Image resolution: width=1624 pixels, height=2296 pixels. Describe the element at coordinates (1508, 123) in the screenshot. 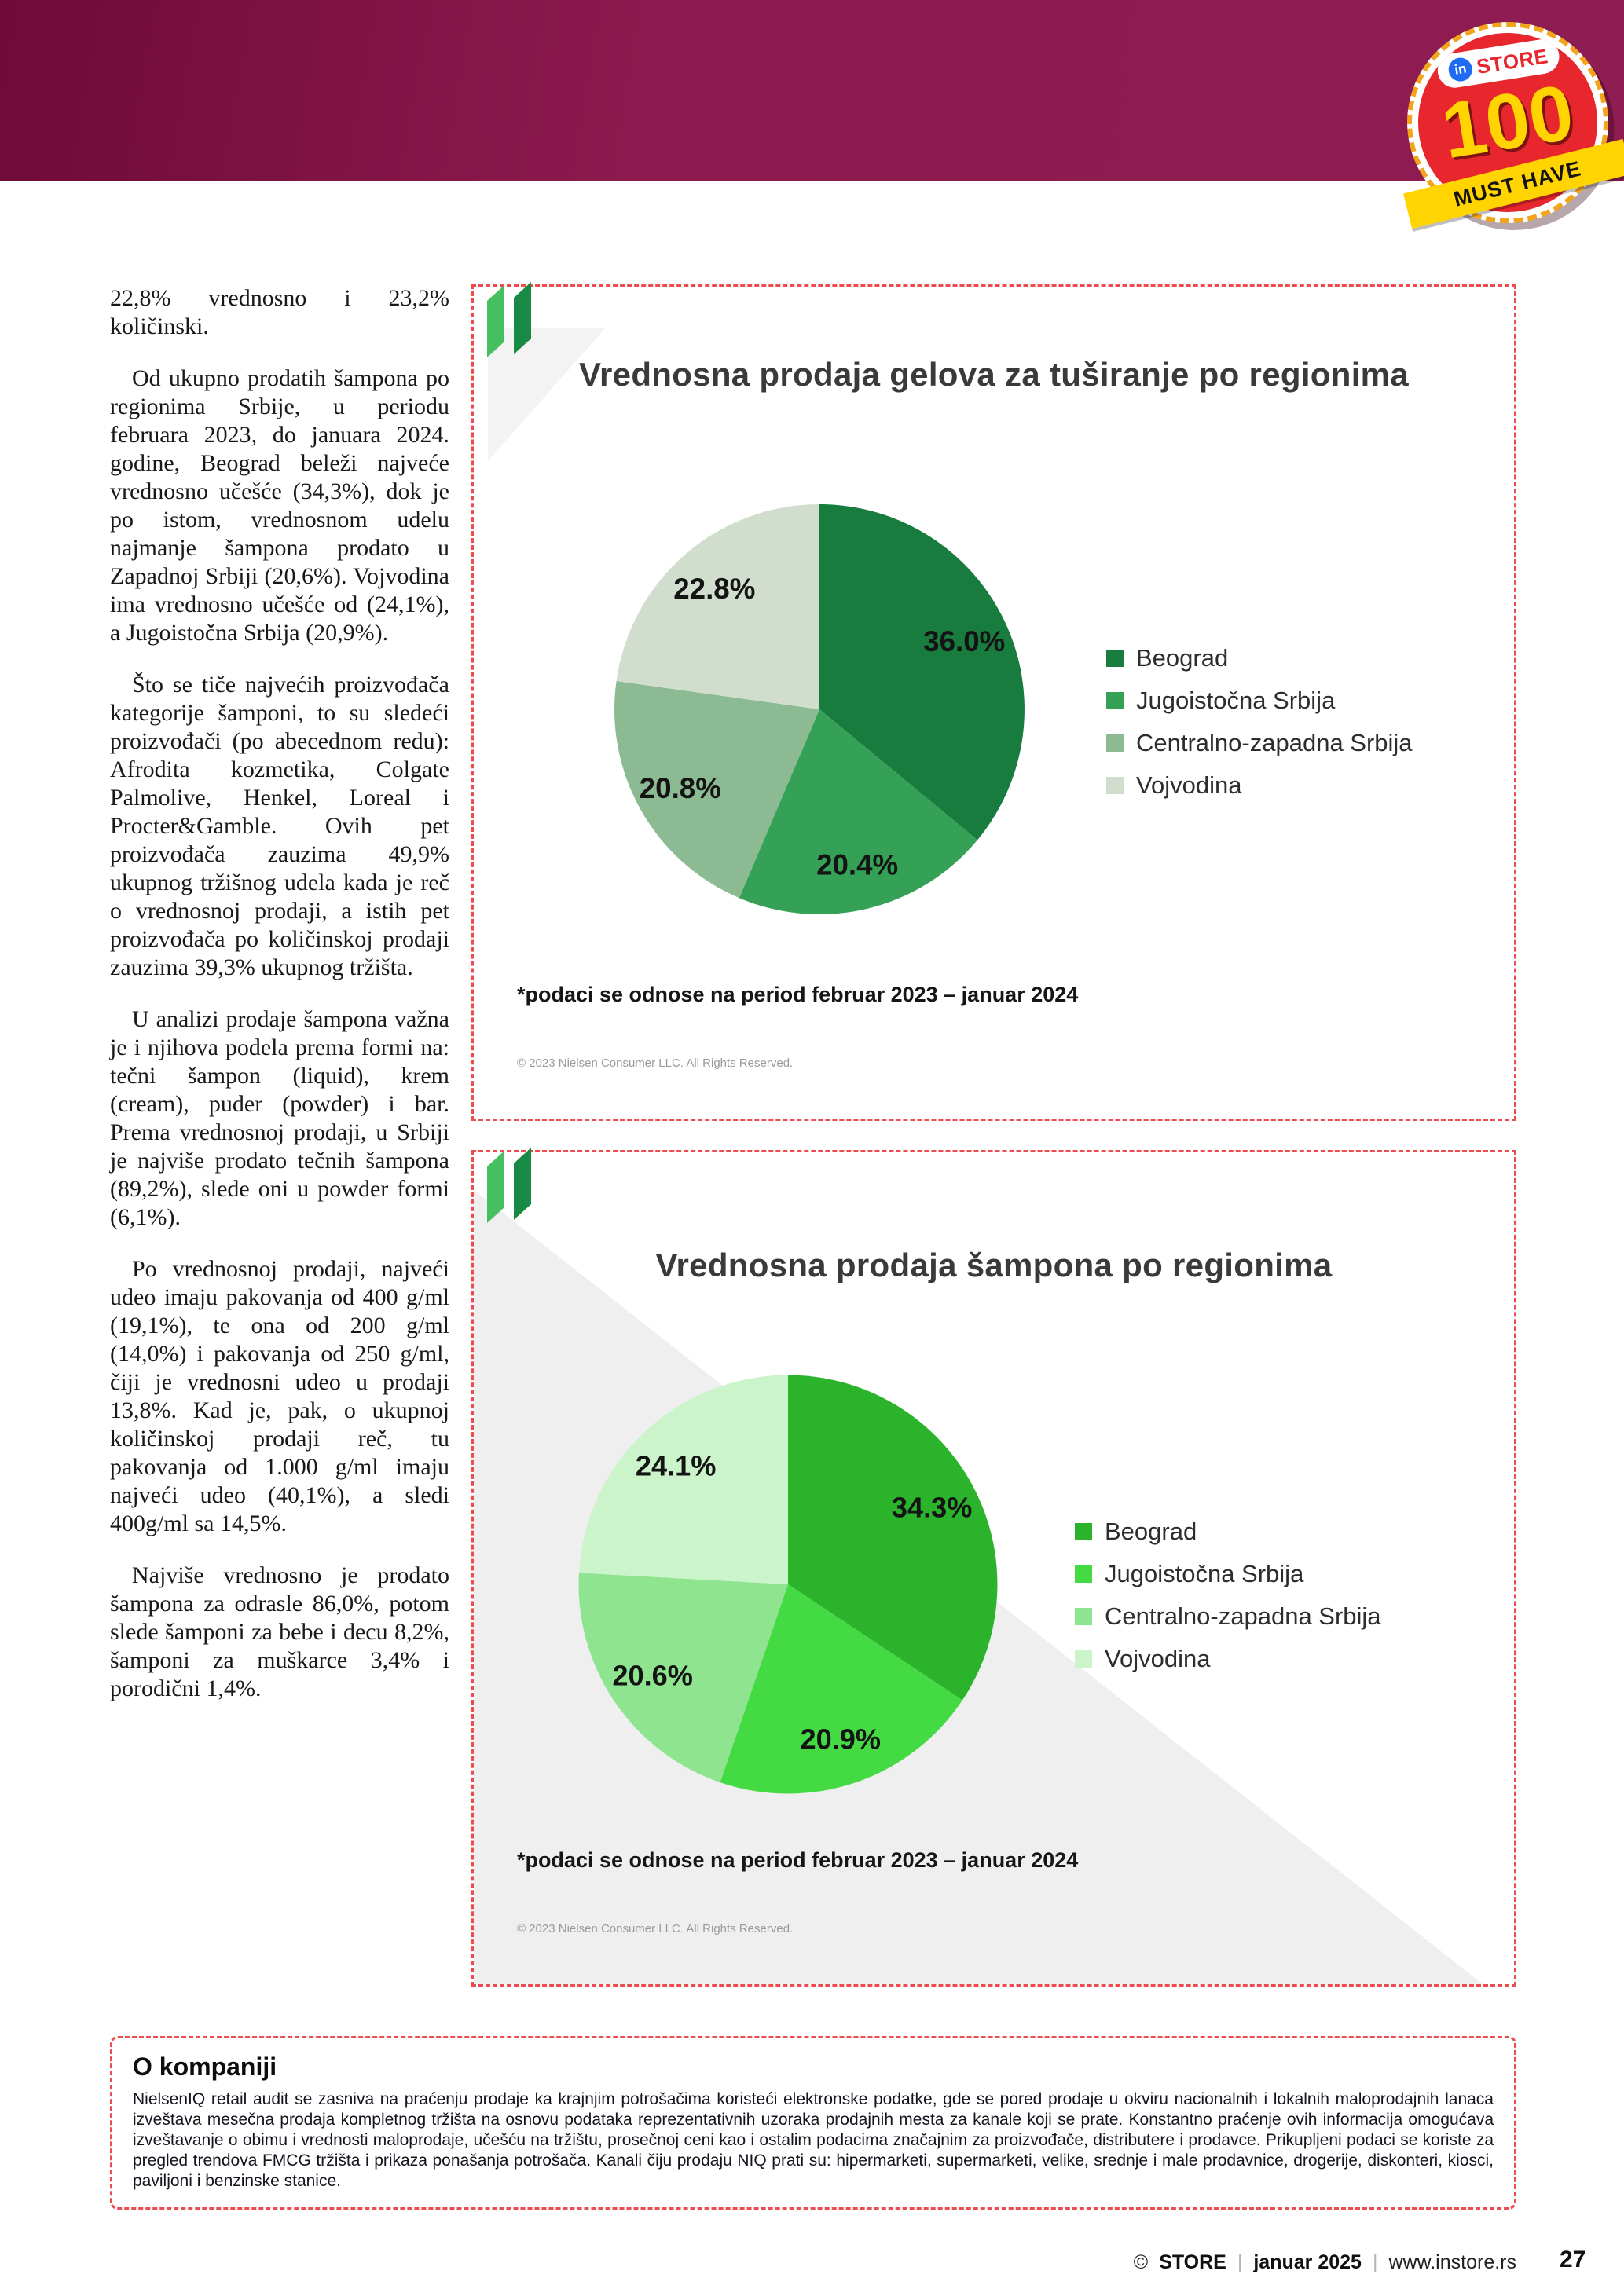

I see `must-have-badge: in STORE 100 MUST HAVE` at that location.